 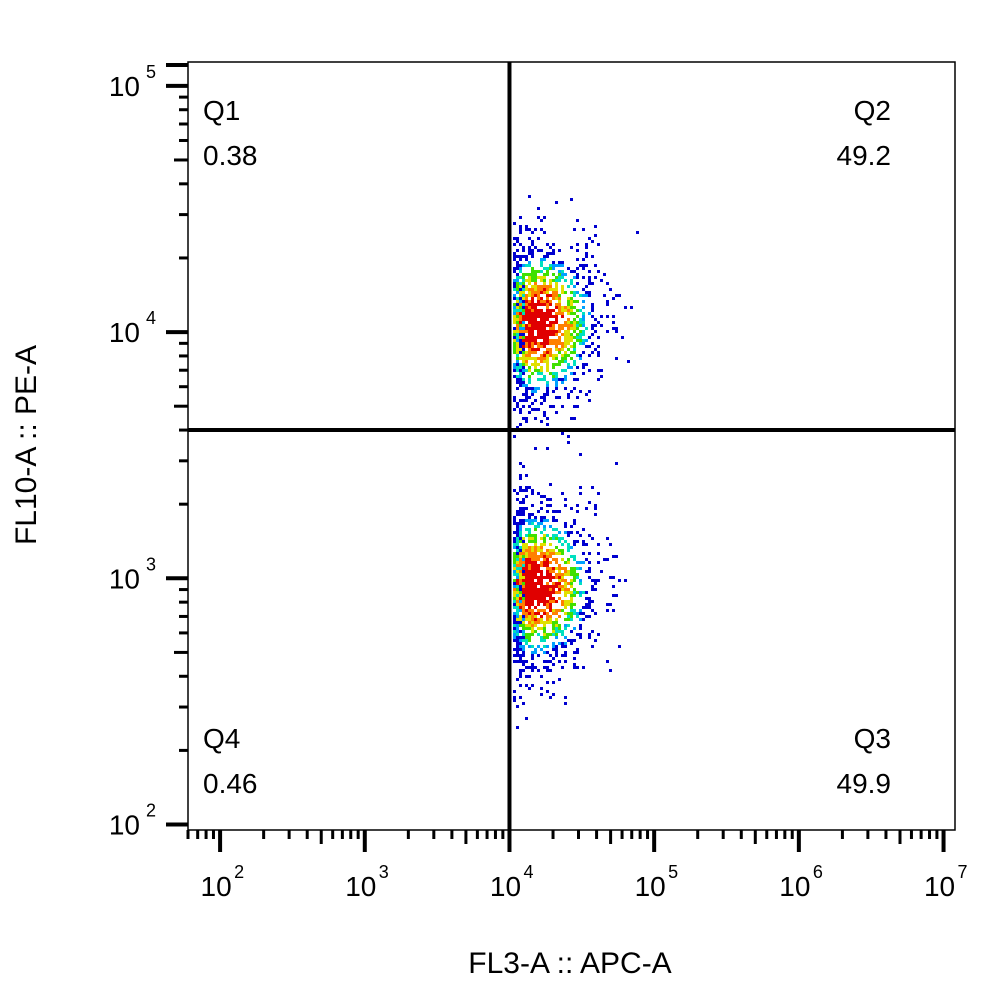 I want to click on quadrant-name: Q2, so click(x=872, y=110).